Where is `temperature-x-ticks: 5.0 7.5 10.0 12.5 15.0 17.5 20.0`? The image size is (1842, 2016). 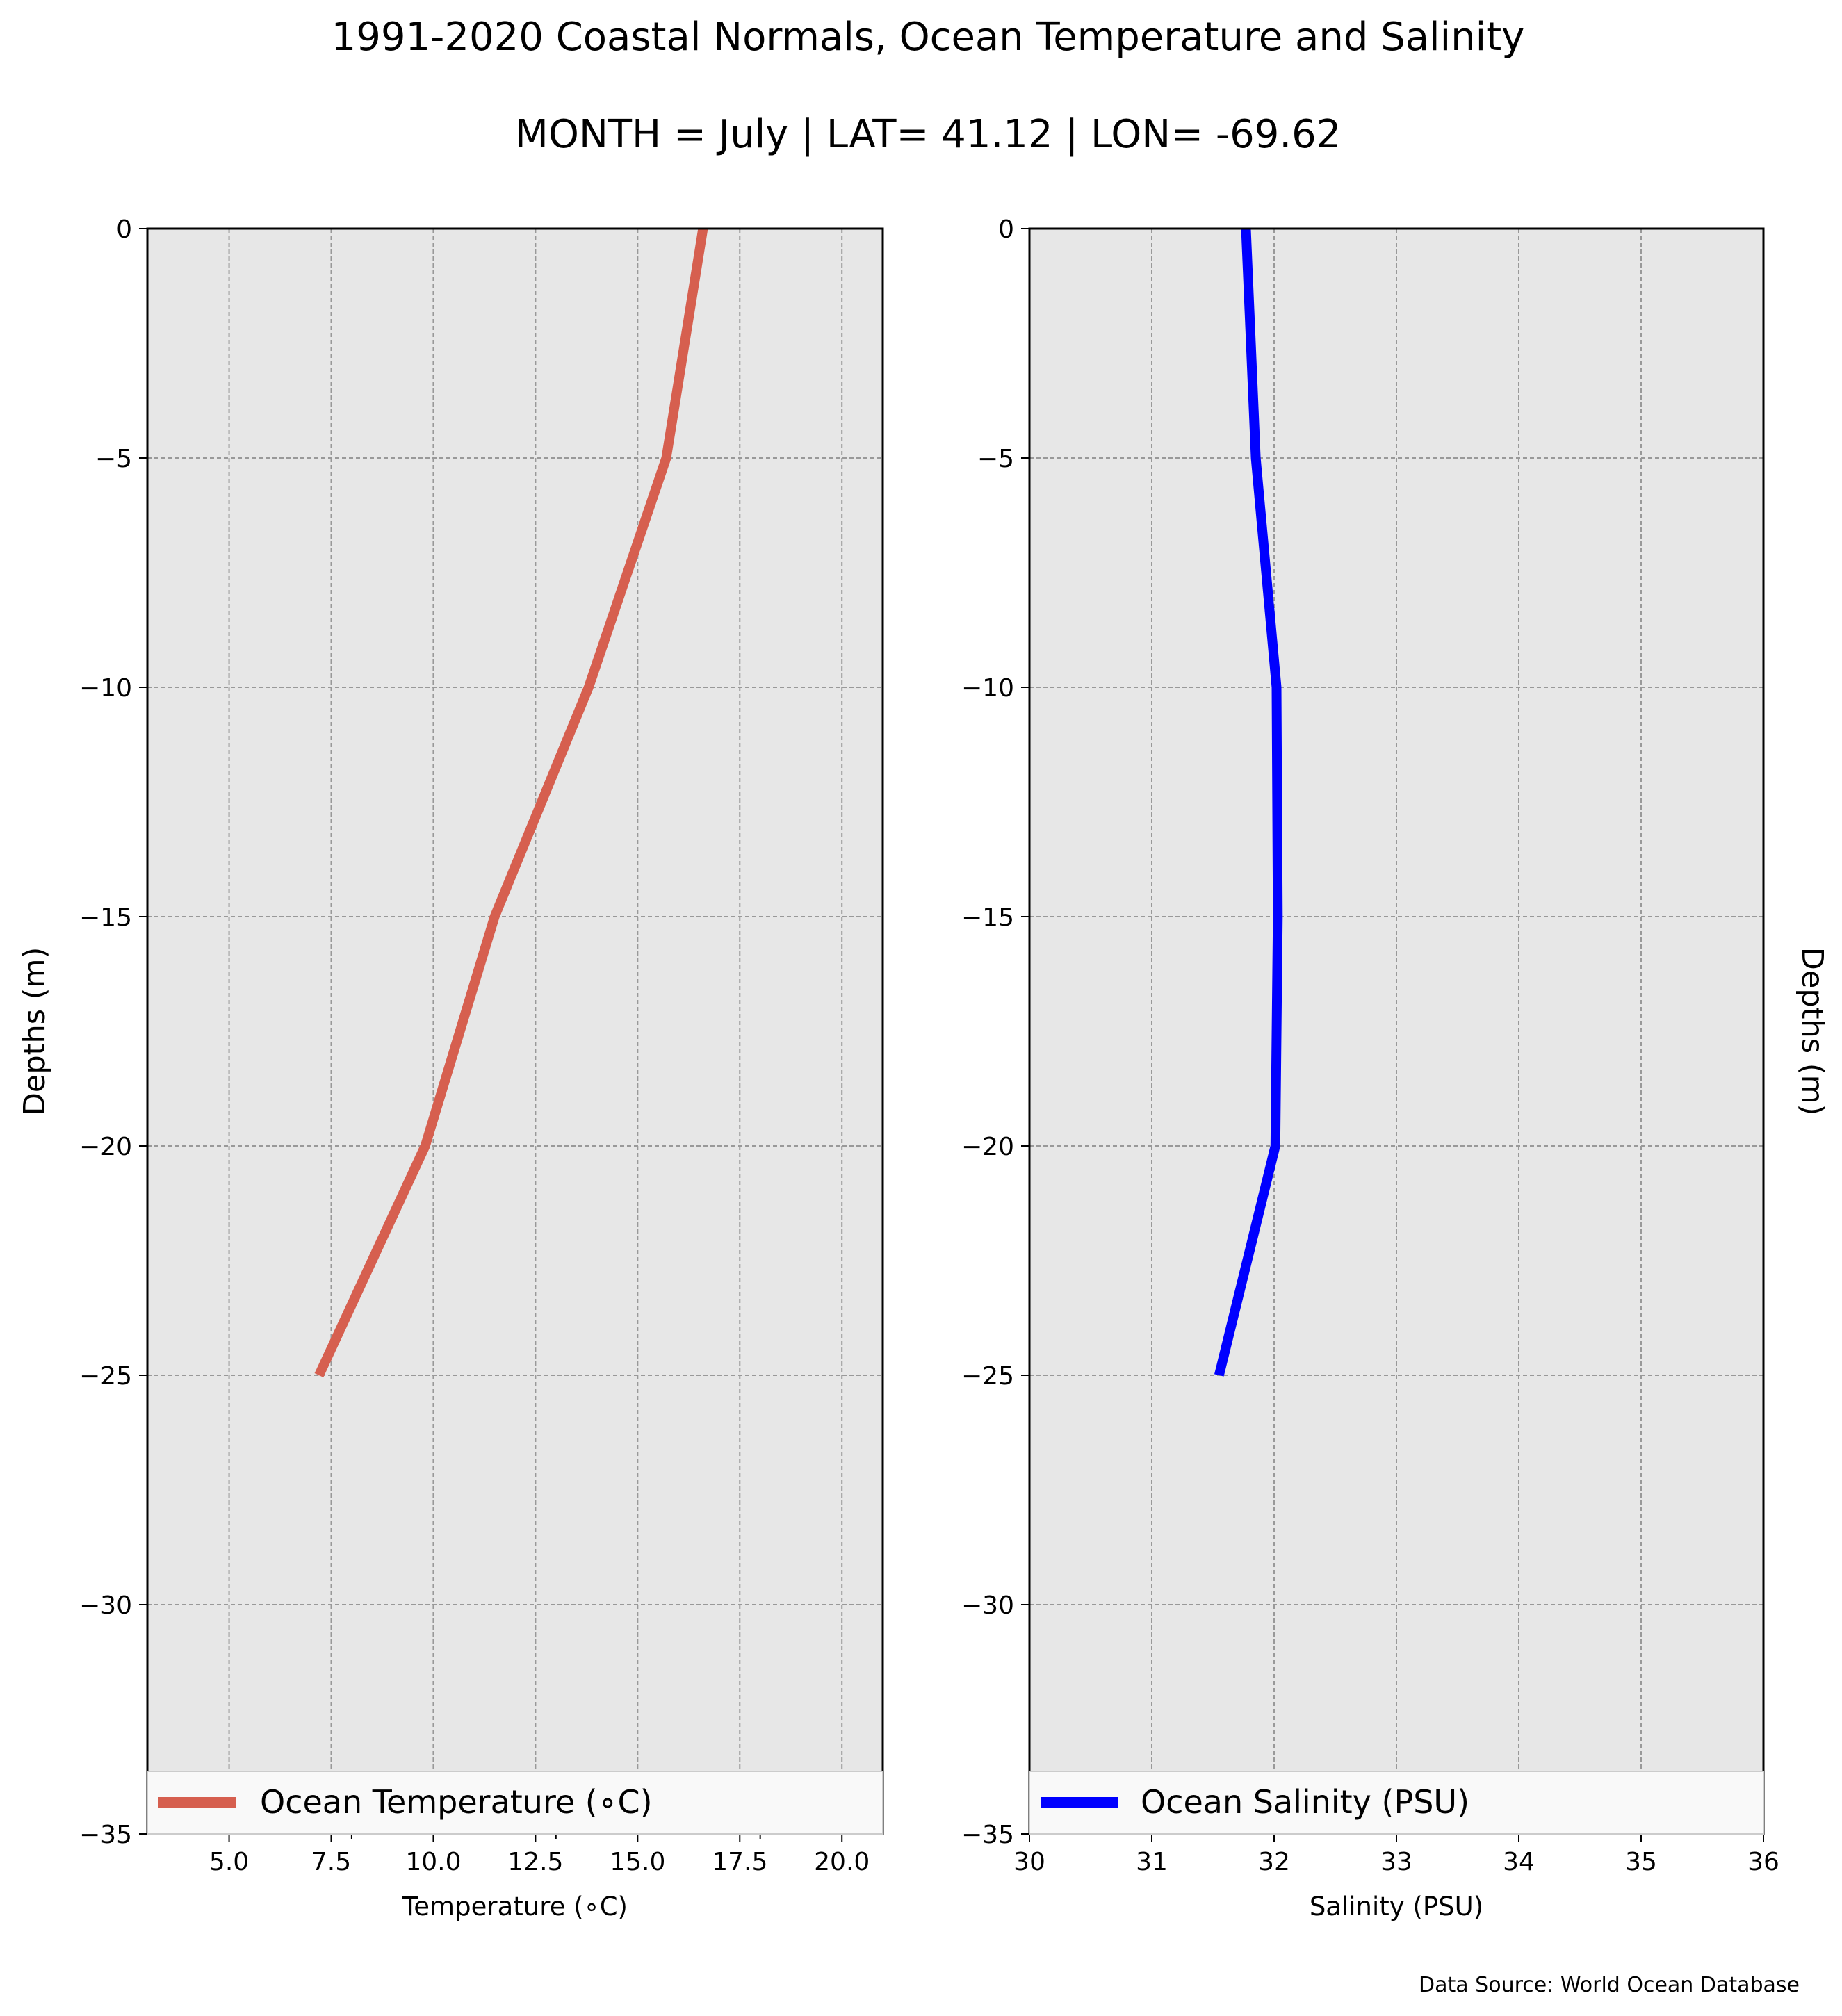 temperature-x-ticks: 5.0 7.5 10.0 12.5 15.0 17.5 20.0 is located at coordinates (539, 1855).